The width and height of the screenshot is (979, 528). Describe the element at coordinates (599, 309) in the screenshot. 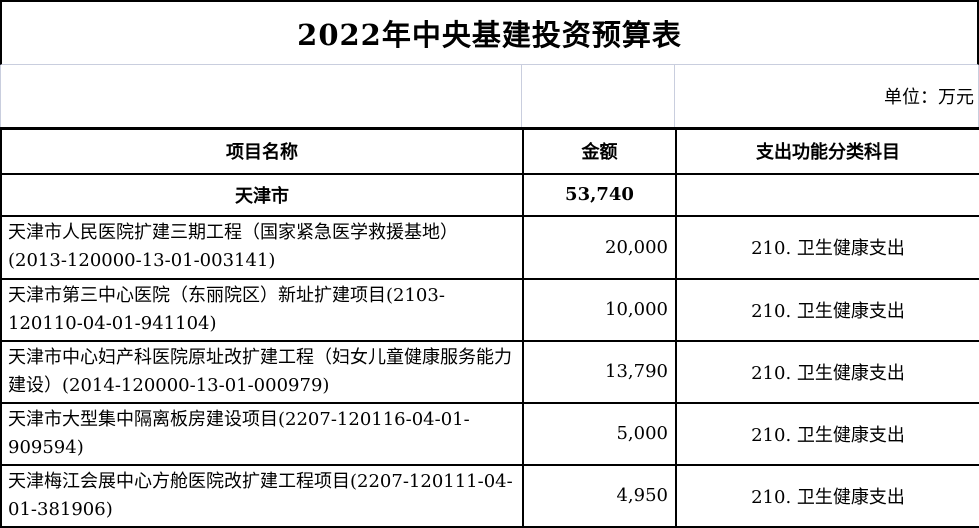

I see `amount-cell: 10,000` at that location.